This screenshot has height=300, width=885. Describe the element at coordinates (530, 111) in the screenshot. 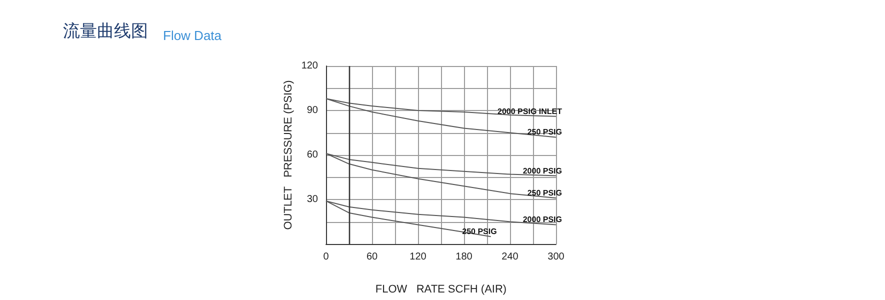

I see `series-label: 2000 PSIG INLET` at that location.